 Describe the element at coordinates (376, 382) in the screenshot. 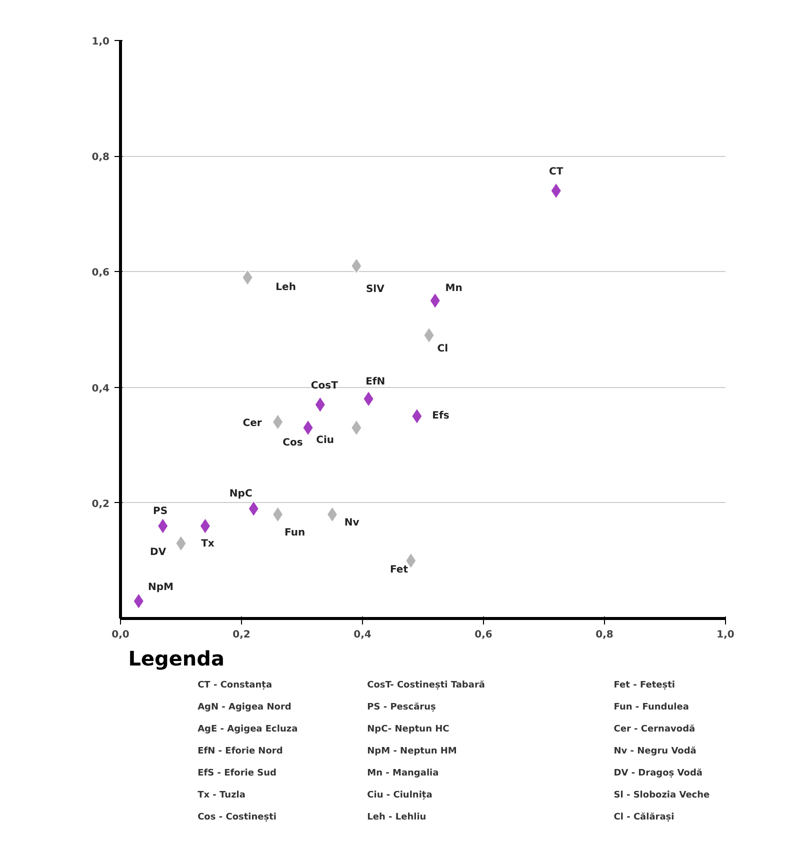

I see `annotation: EfN` at that location.